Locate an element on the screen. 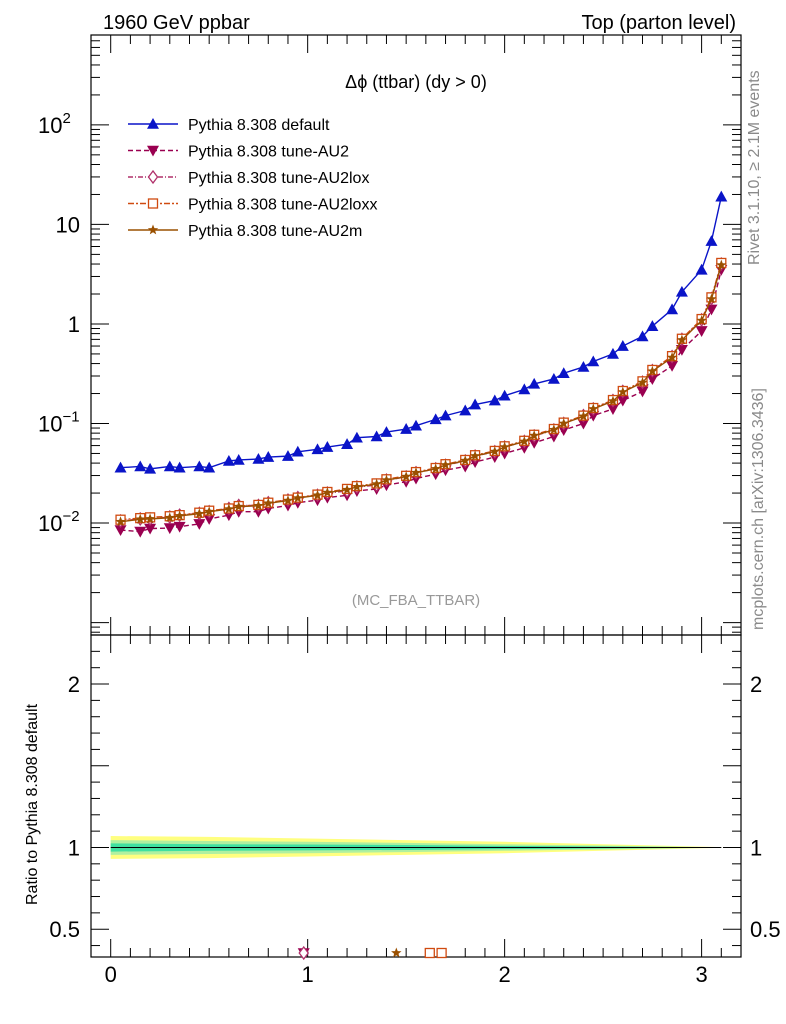 Image resolution: width=786 pixels, height=1024 pixels. ratio-tick-label-right: 1 is located at coordinates (756, 847).